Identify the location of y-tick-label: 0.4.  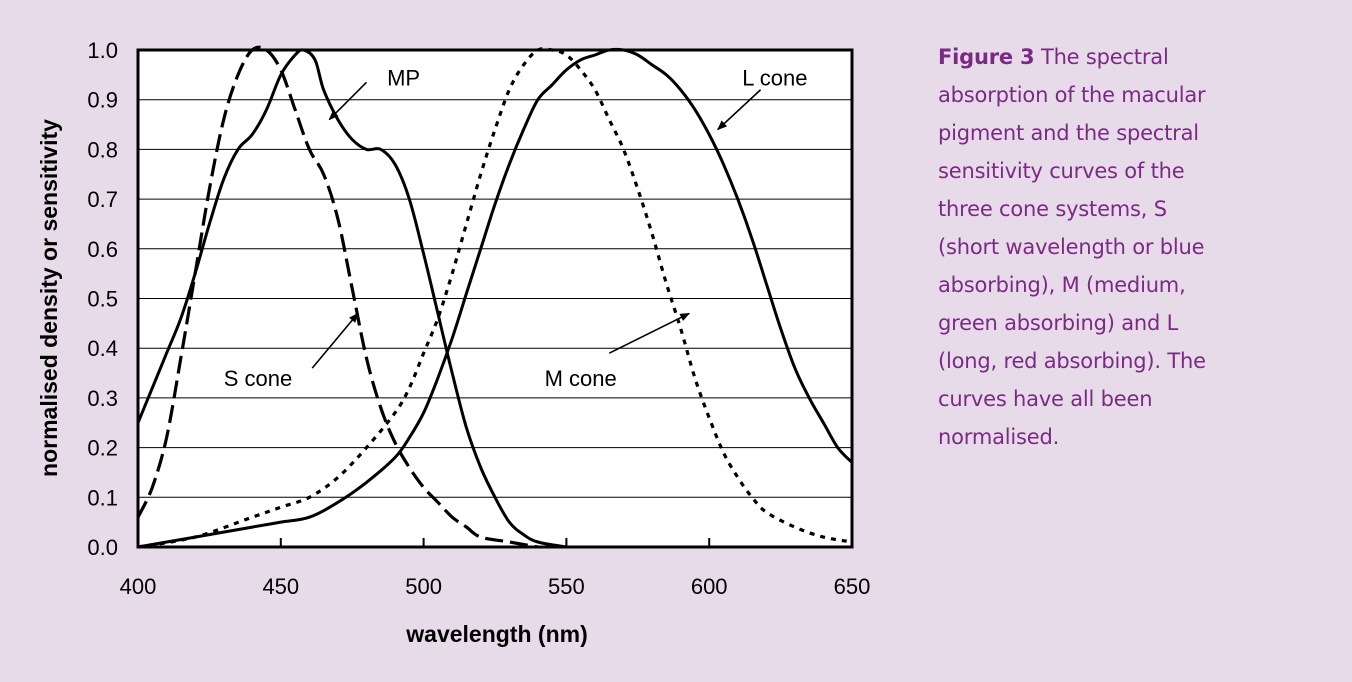
(102, 348).